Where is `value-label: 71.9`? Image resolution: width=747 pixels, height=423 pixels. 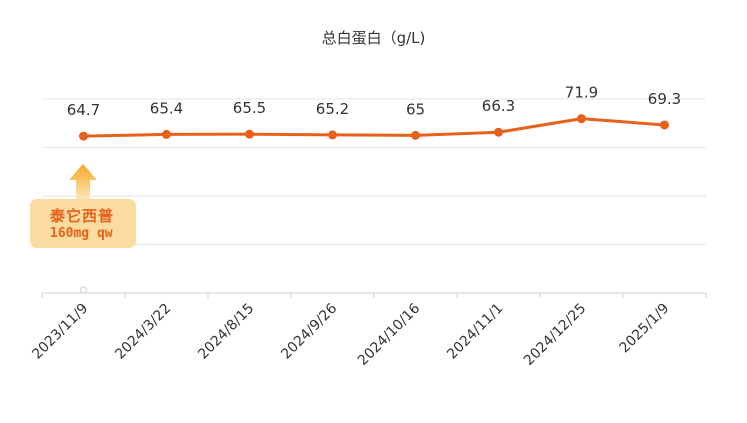
value-label: 71.9 is located at coordinates (581, 93).